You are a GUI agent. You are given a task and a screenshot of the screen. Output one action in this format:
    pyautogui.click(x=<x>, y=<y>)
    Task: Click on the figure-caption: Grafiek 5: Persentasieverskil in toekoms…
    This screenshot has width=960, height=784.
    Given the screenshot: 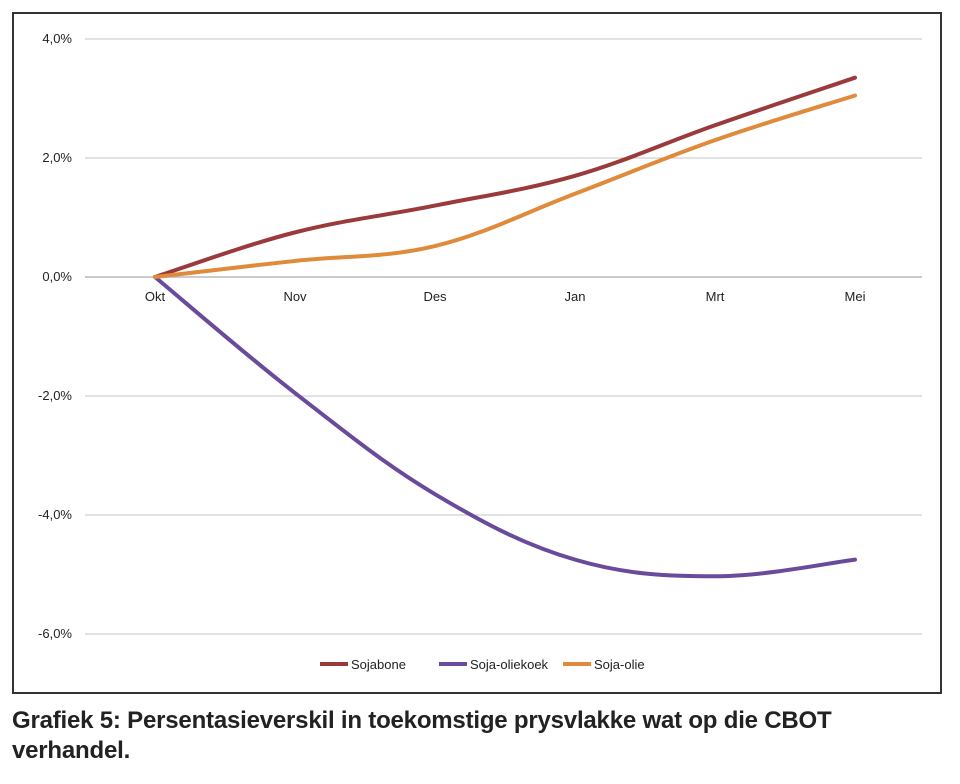 What is the action you would take?
    pyautogui.click(x=422, y=735)
    